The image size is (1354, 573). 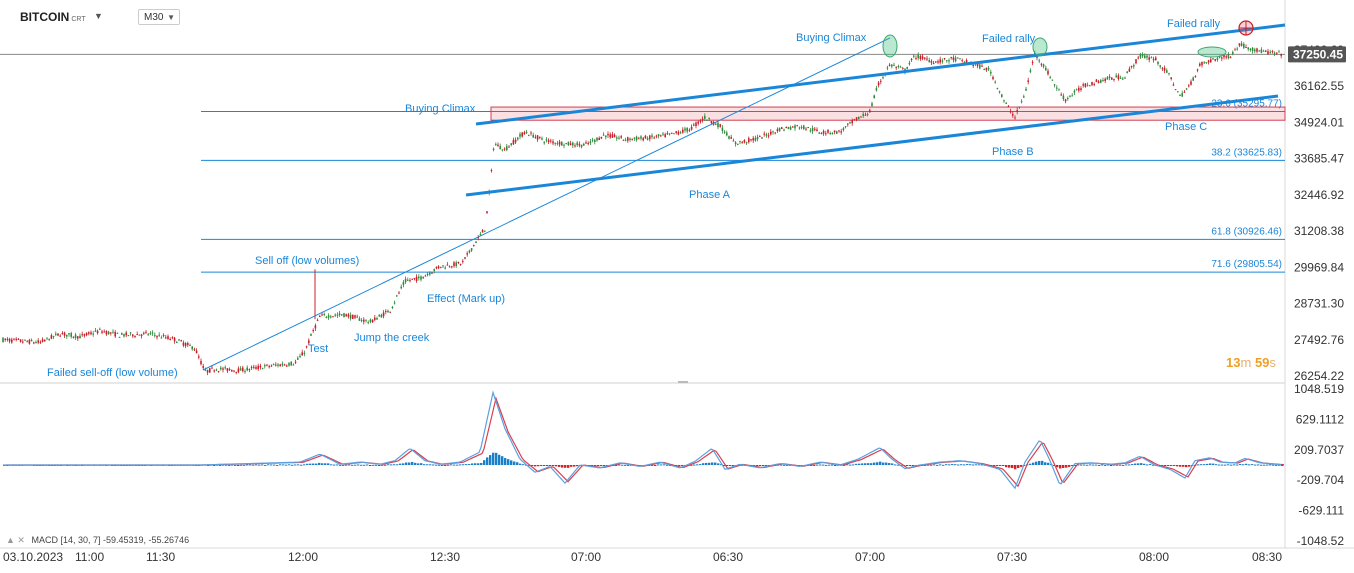 What do you see at coordinates (112, 373) in the screenshot?
I see `annotation-label: Failed sell-off (low volume)` at bounding box center [112, 373].